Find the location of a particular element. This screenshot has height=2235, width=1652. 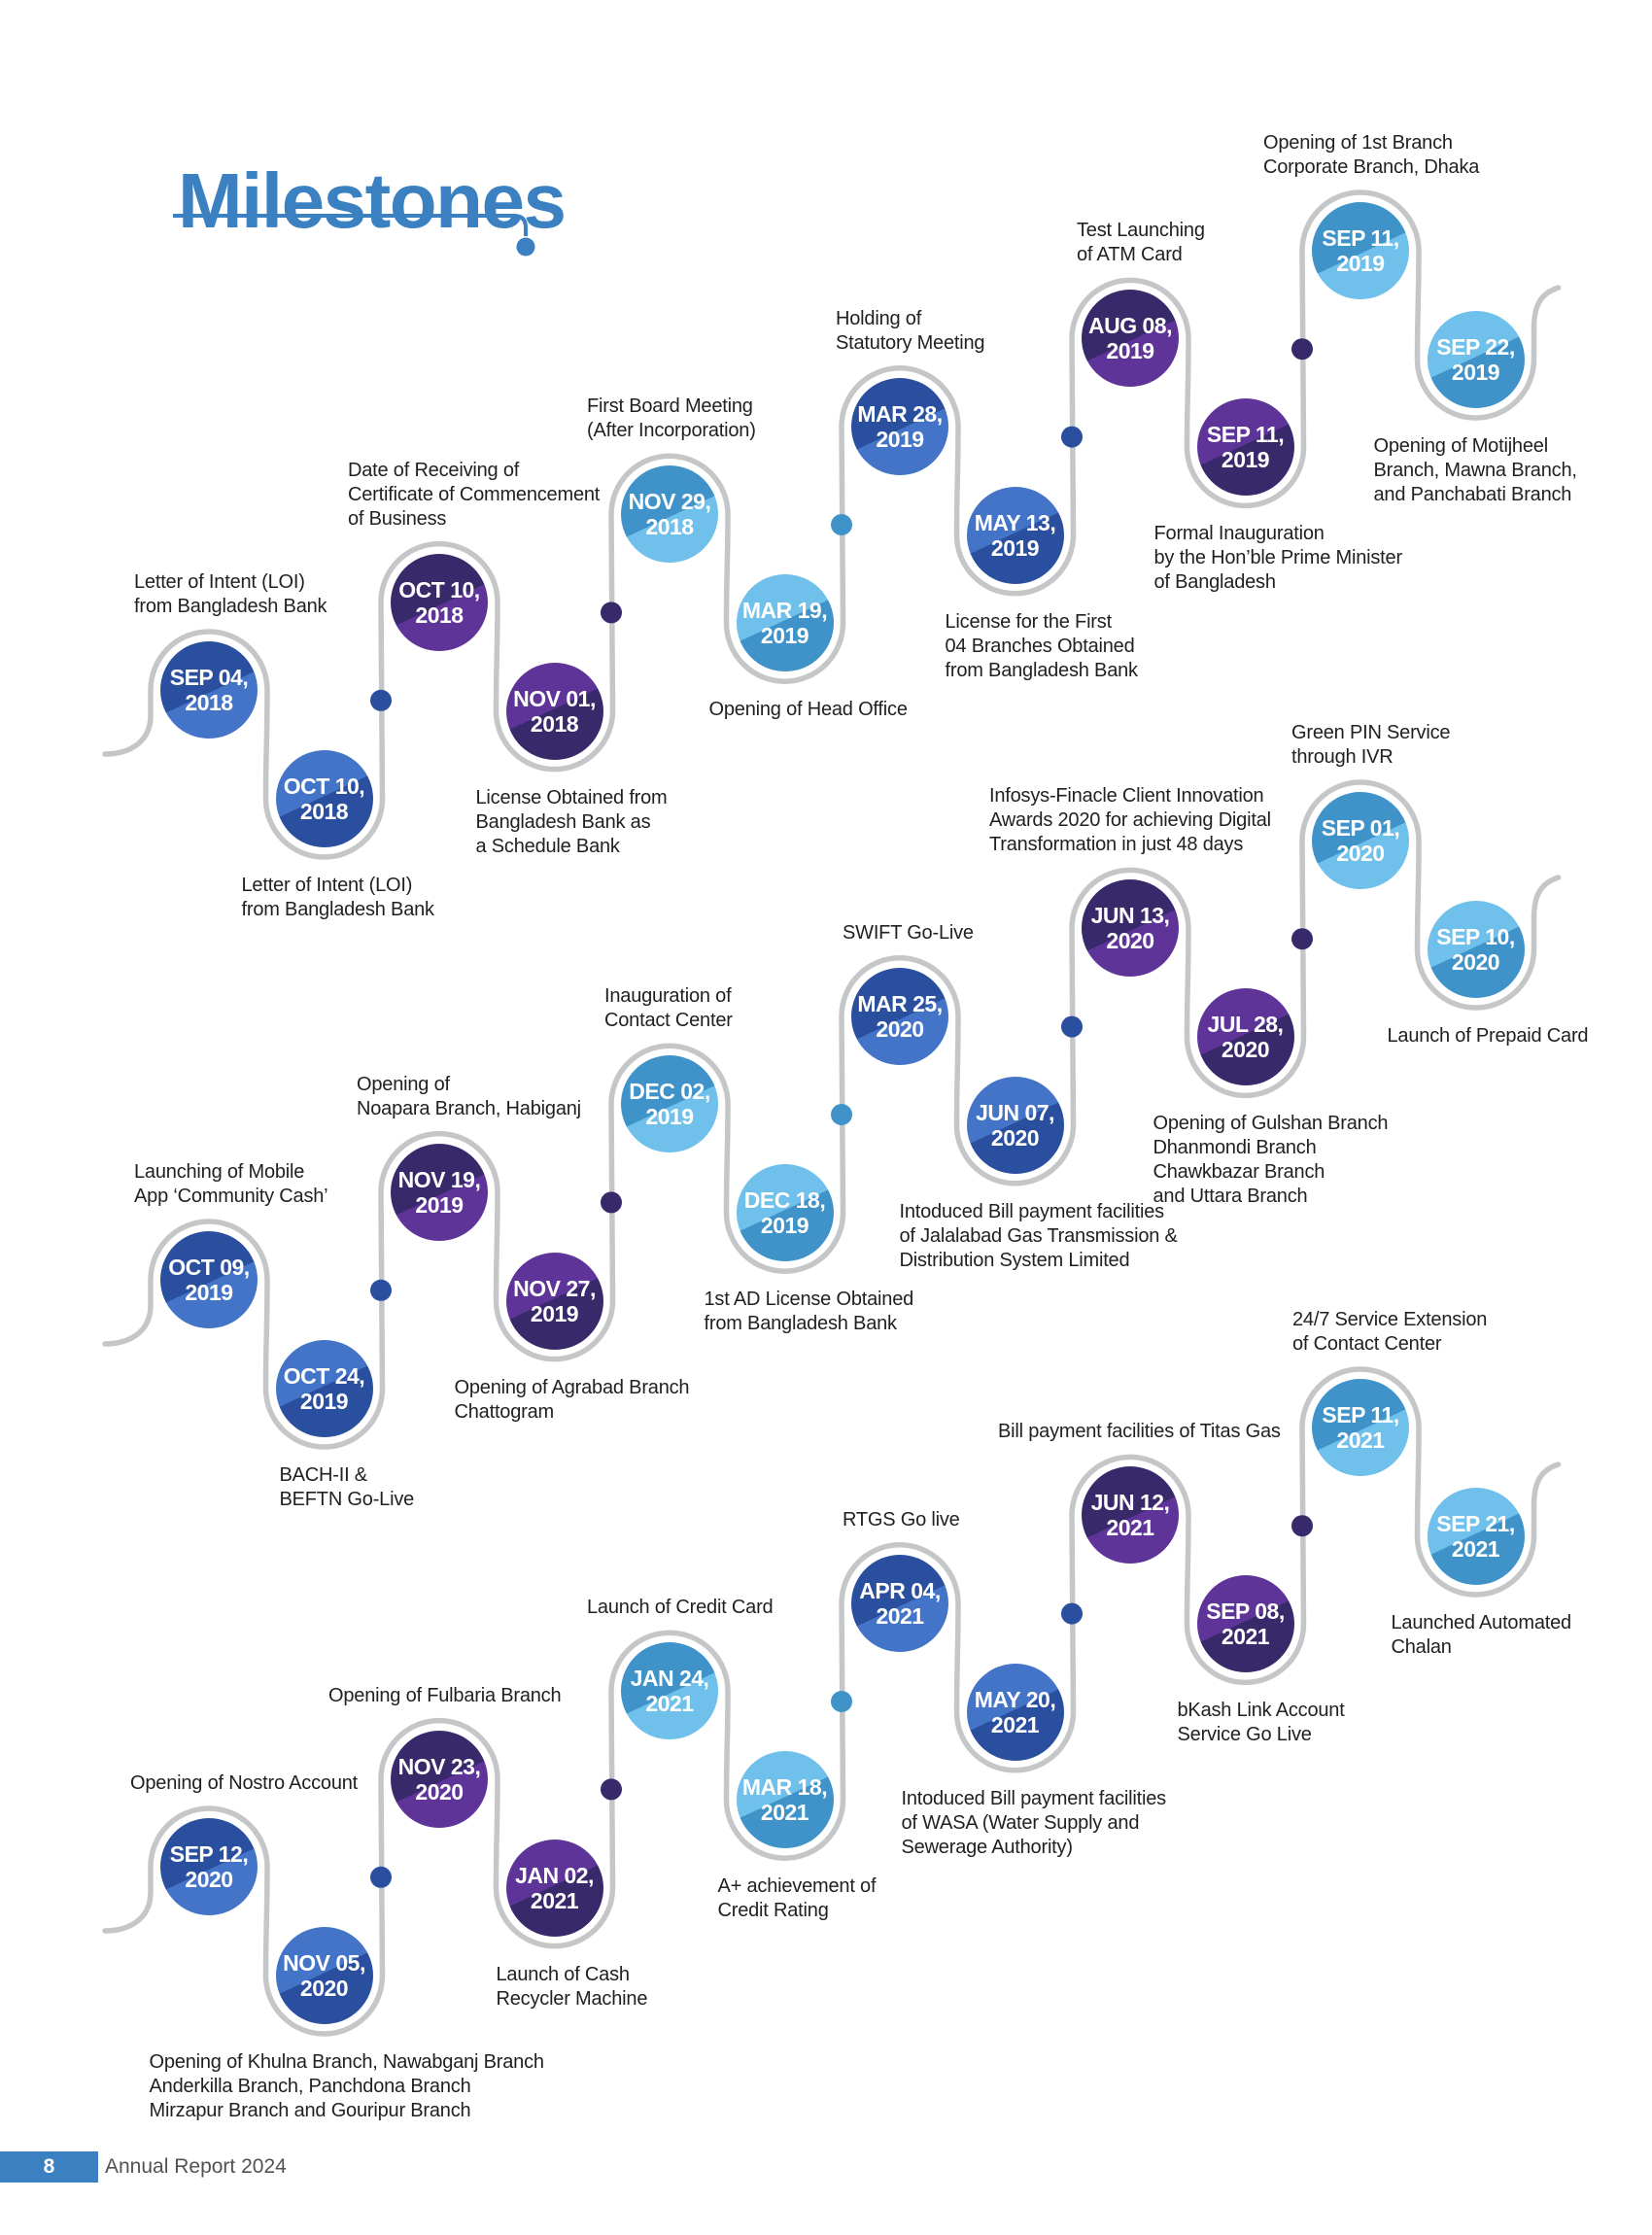

milestone-bubble: SEP 01, 2020 is located at coordinates (1361, 841).